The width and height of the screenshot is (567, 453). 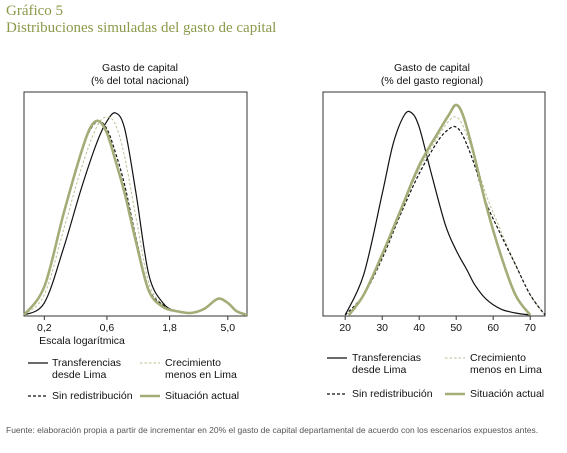 I want to click on legend-right-crecimiento: Crecimiento menos en Lima, so click(x=506, y=364).